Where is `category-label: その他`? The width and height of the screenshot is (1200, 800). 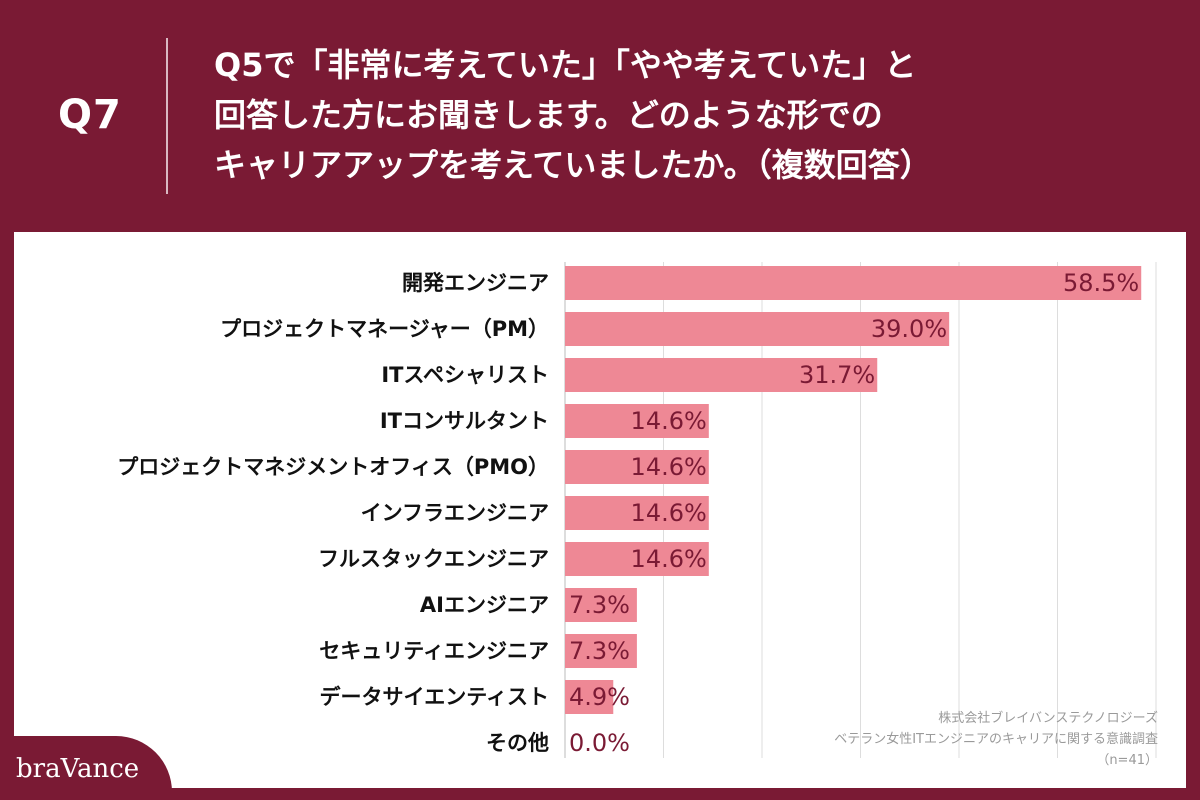
category-label: その他 is located at coordinates (517, 743).